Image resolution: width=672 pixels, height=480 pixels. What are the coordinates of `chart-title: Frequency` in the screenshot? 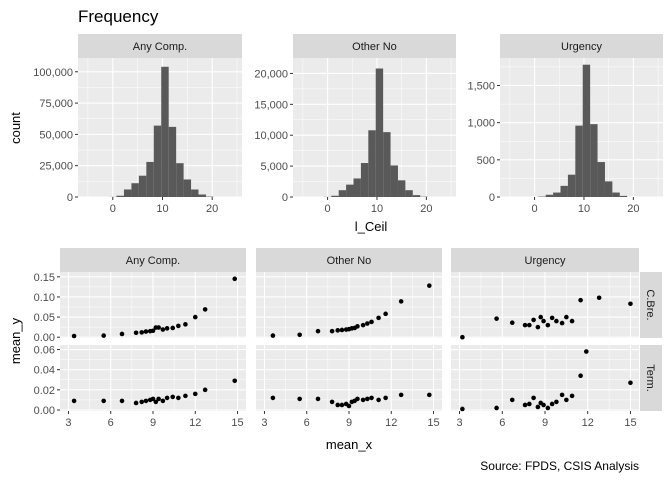 It's located at (118, 16).